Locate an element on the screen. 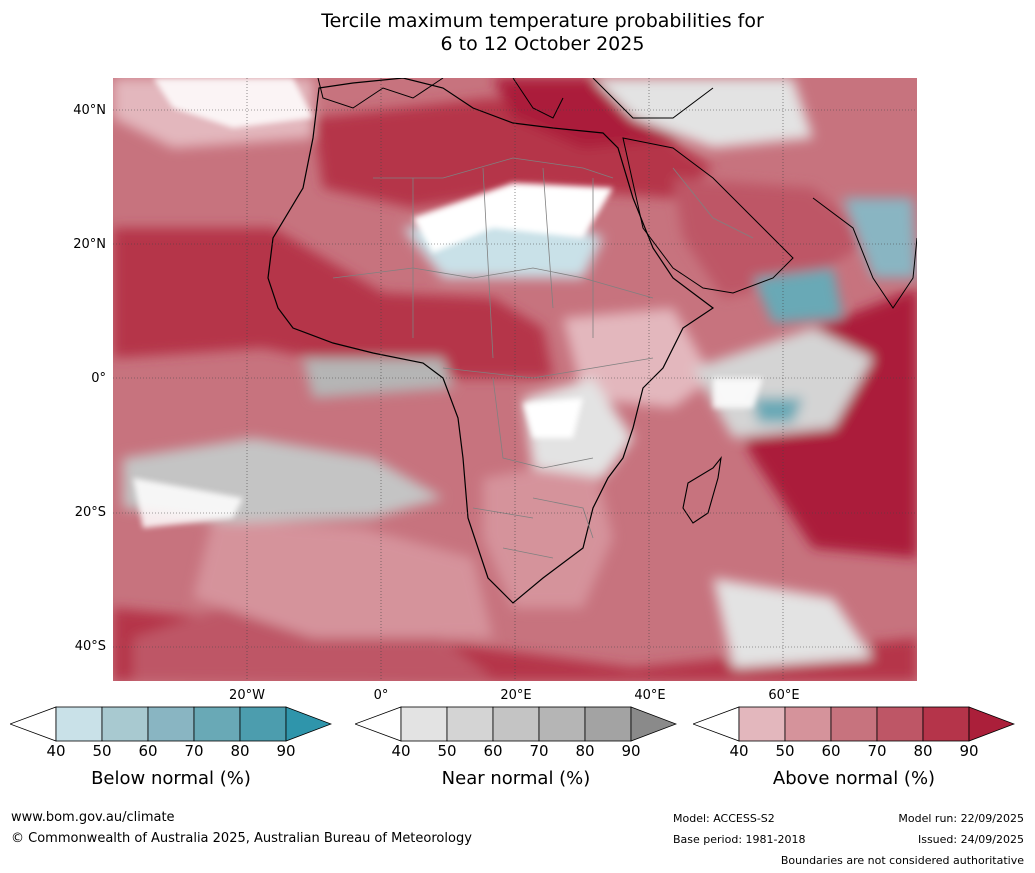 This screenshot has width=1035, height=873. colorbar-below-normal is located at coordinates (171, 724).